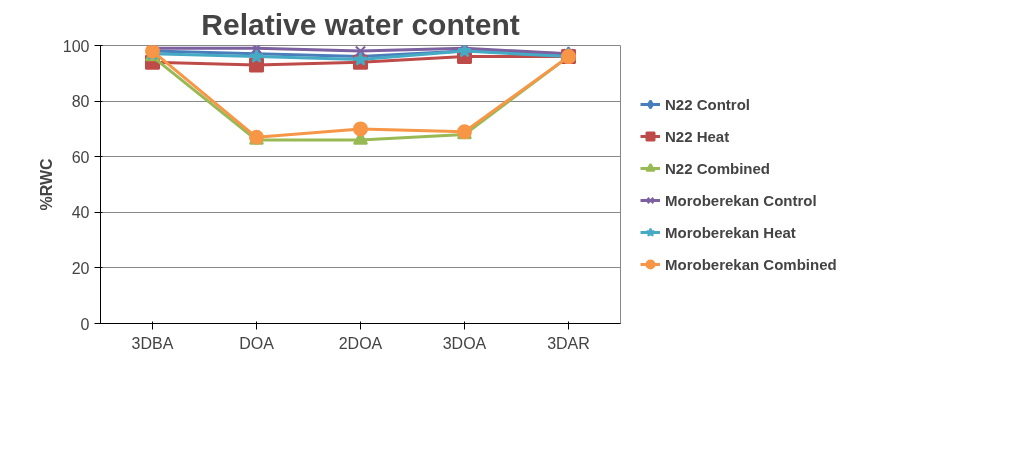  I want to click on y-tick-label: 20, so click(80, 268).